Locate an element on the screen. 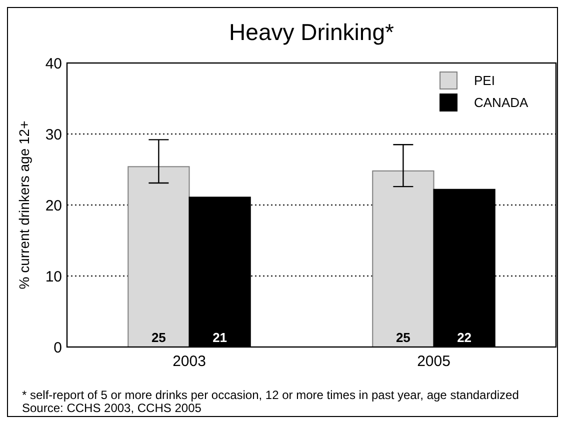 The width and height of the screenshot is (565, 424). data-label: 21 is located at coordinates (220, 337).